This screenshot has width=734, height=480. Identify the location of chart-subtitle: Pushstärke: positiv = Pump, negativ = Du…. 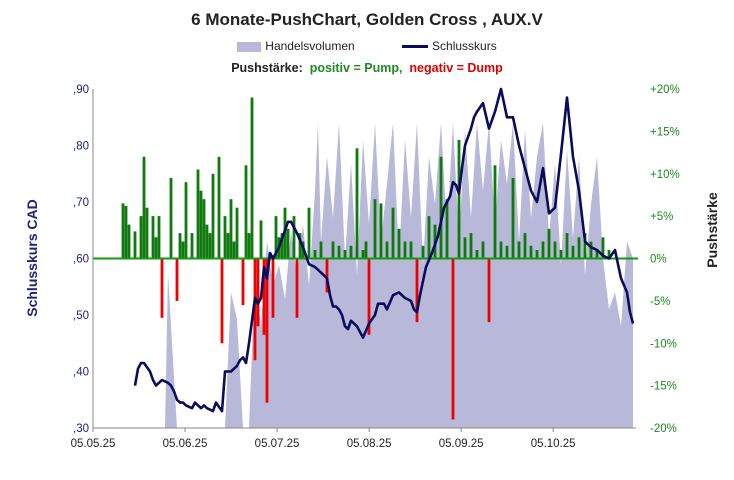
(367, 68).